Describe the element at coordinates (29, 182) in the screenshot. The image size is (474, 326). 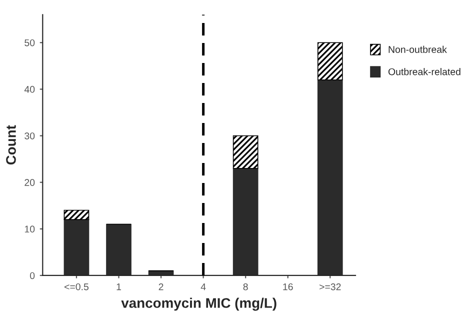
I see `y-tick-label: 20` at that location.